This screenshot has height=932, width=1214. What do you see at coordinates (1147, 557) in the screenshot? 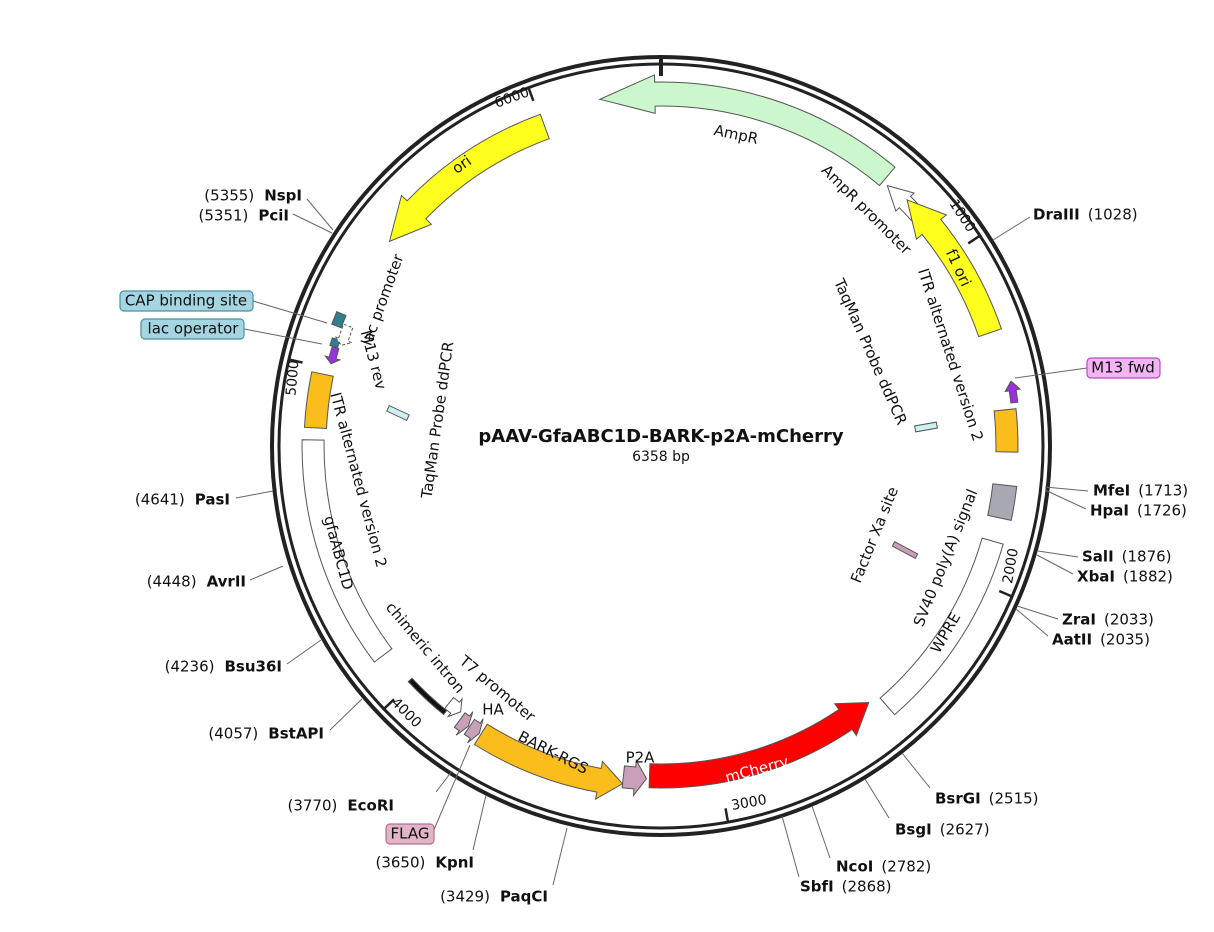
I see `site-position: (1876)` at bounding box center [1147, 557].